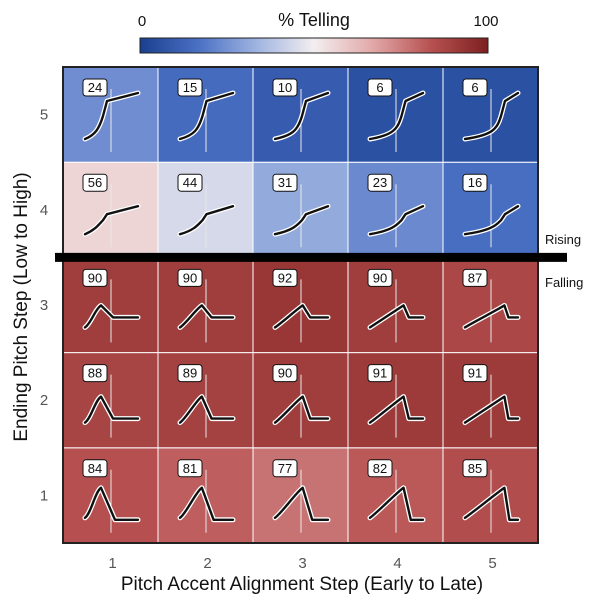  What do you see at coordinates (110, 495) in the screenshot?
I see `heatmap-cell: 84` at bounding box center [110, 495].